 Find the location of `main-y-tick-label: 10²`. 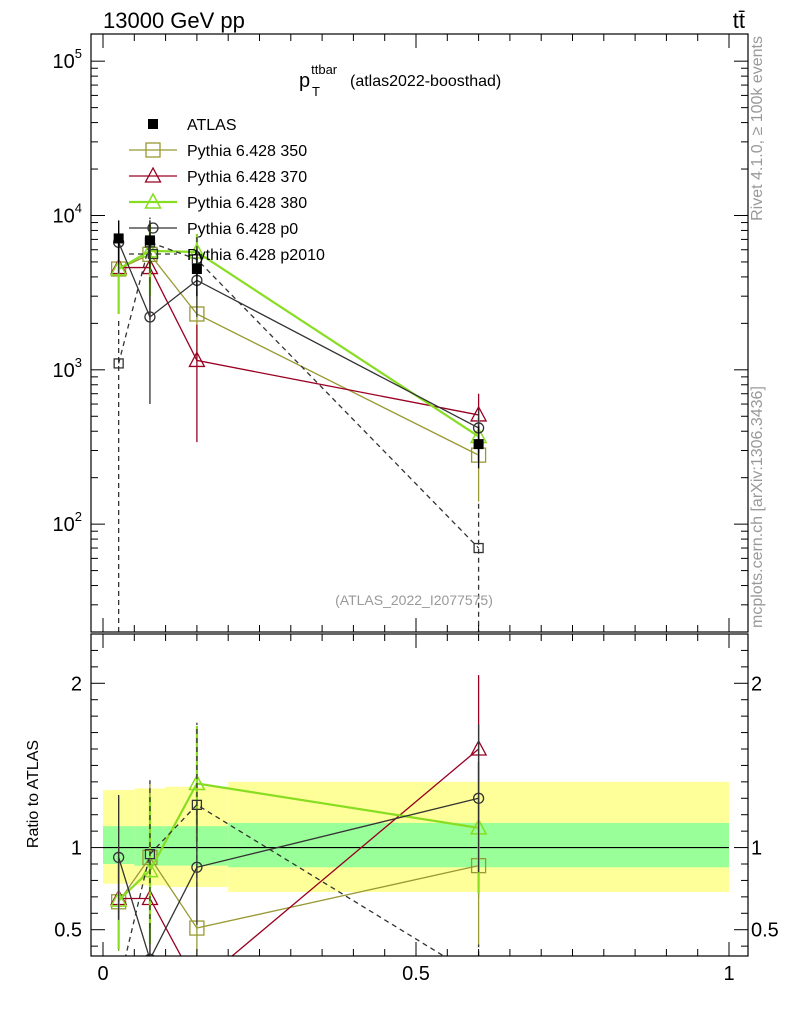

main-y-tick-label: 10² is located at coordinates (67, 522).